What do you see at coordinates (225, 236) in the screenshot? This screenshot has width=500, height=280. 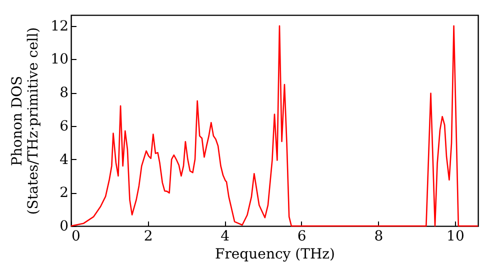 I see `x-tick-label: 4` at bounding box center [225, 236].